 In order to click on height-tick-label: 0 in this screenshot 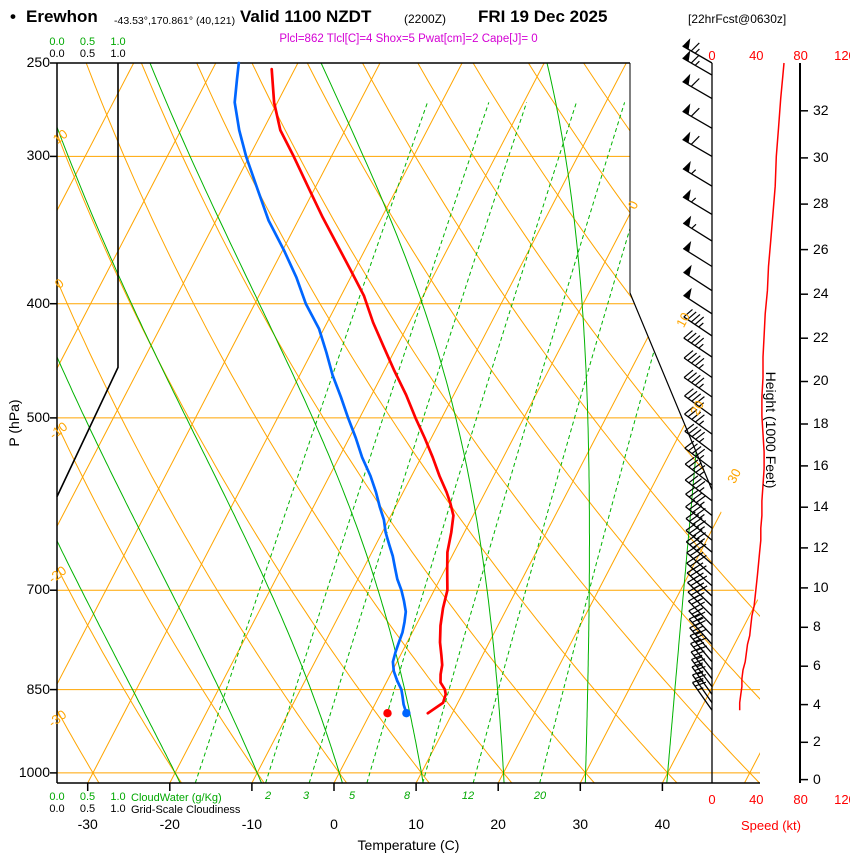, I will do `click(817, 778)`.